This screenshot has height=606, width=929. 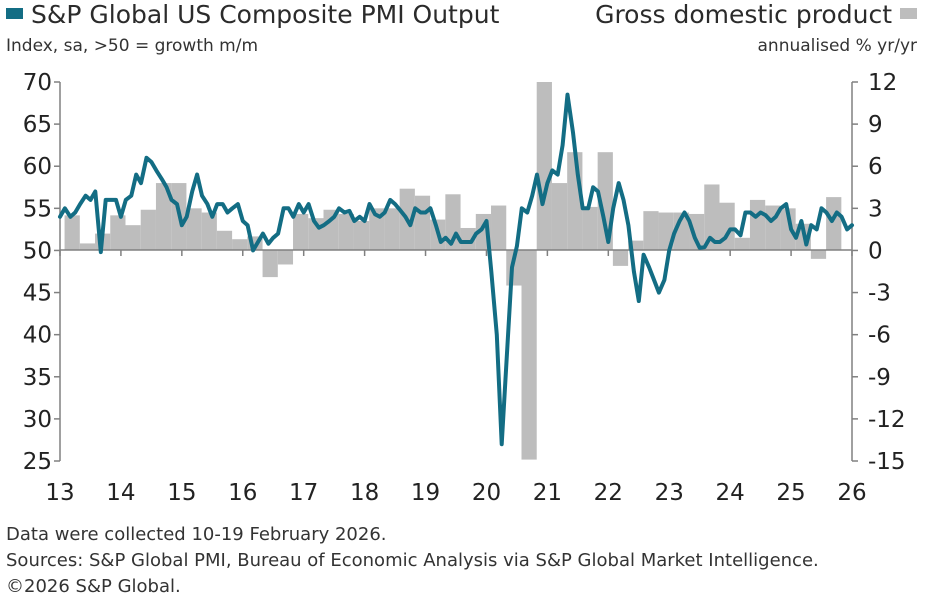 What do you see at coordinates (37, 378) in the screenshot?
I see `left-tick-label: 35` at bounding box center [37, 378].